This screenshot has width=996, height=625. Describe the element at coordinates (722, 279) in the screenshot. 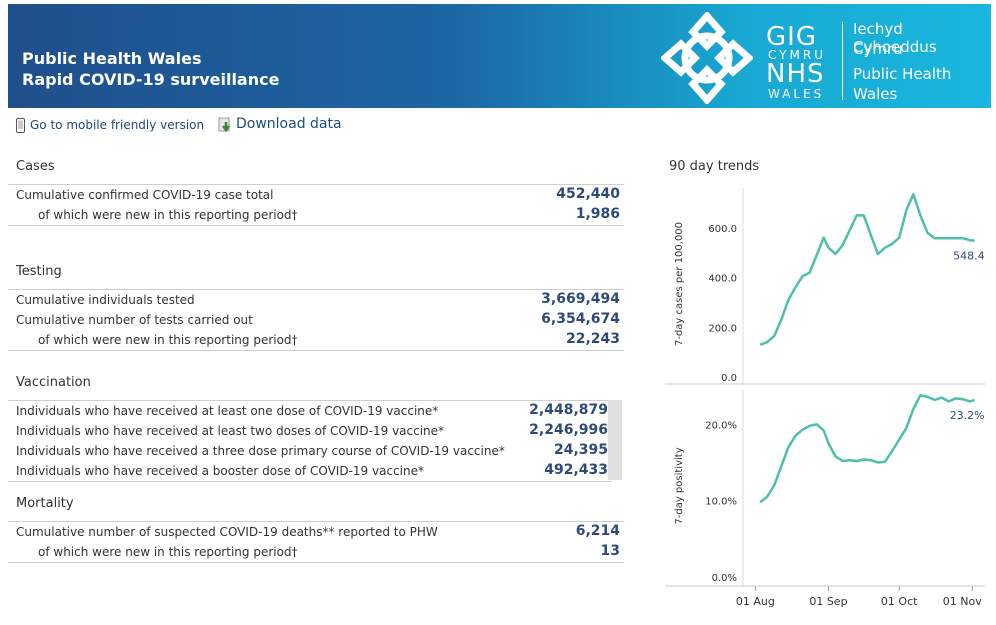

I see `y-tick-label: 400.0` at that location.